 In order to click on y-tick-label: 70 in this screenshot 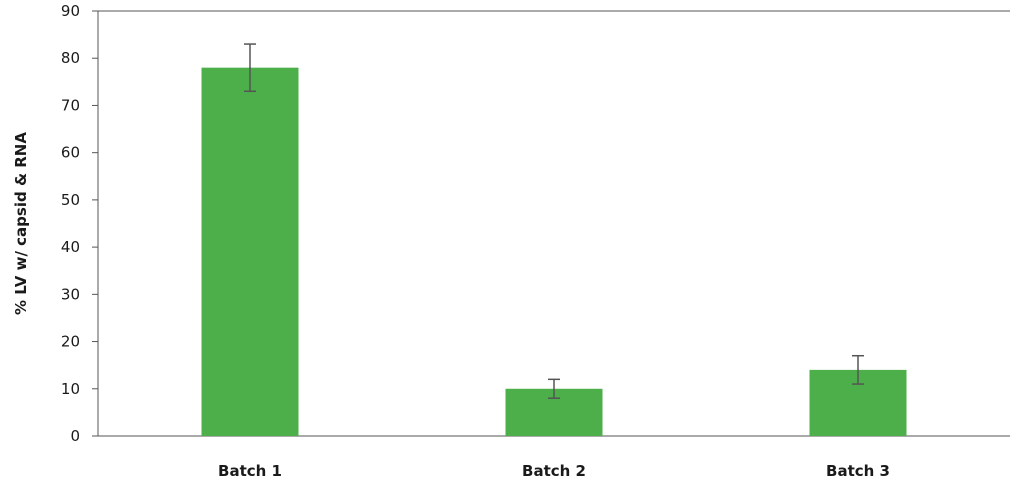, I will do `click(70, 105)`.